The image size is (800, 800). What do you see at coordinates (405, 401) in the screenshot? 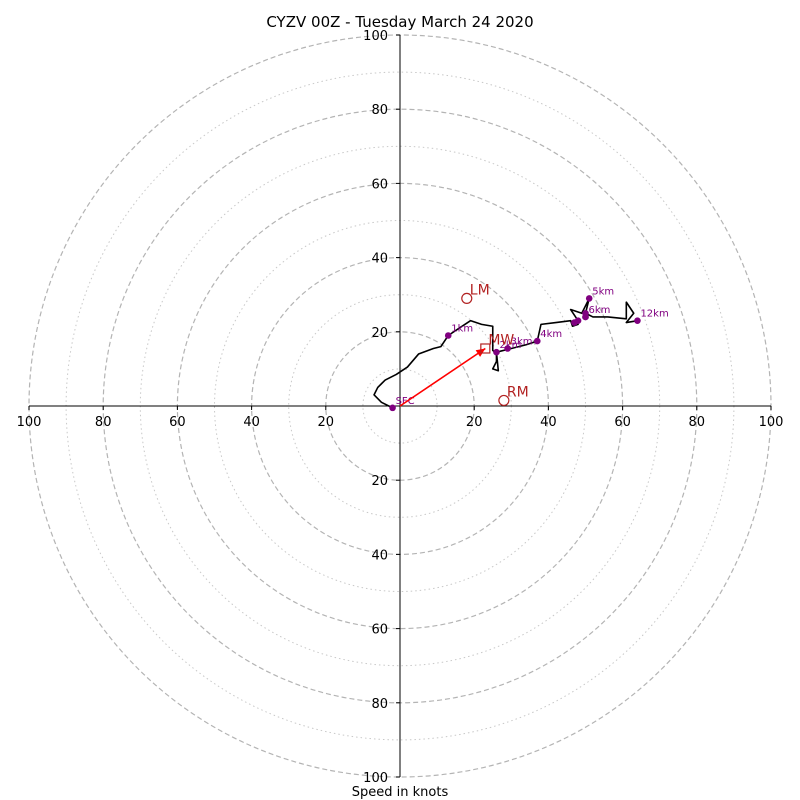
I see `height-marker-label: SFC` at bounding box center [405, 401].